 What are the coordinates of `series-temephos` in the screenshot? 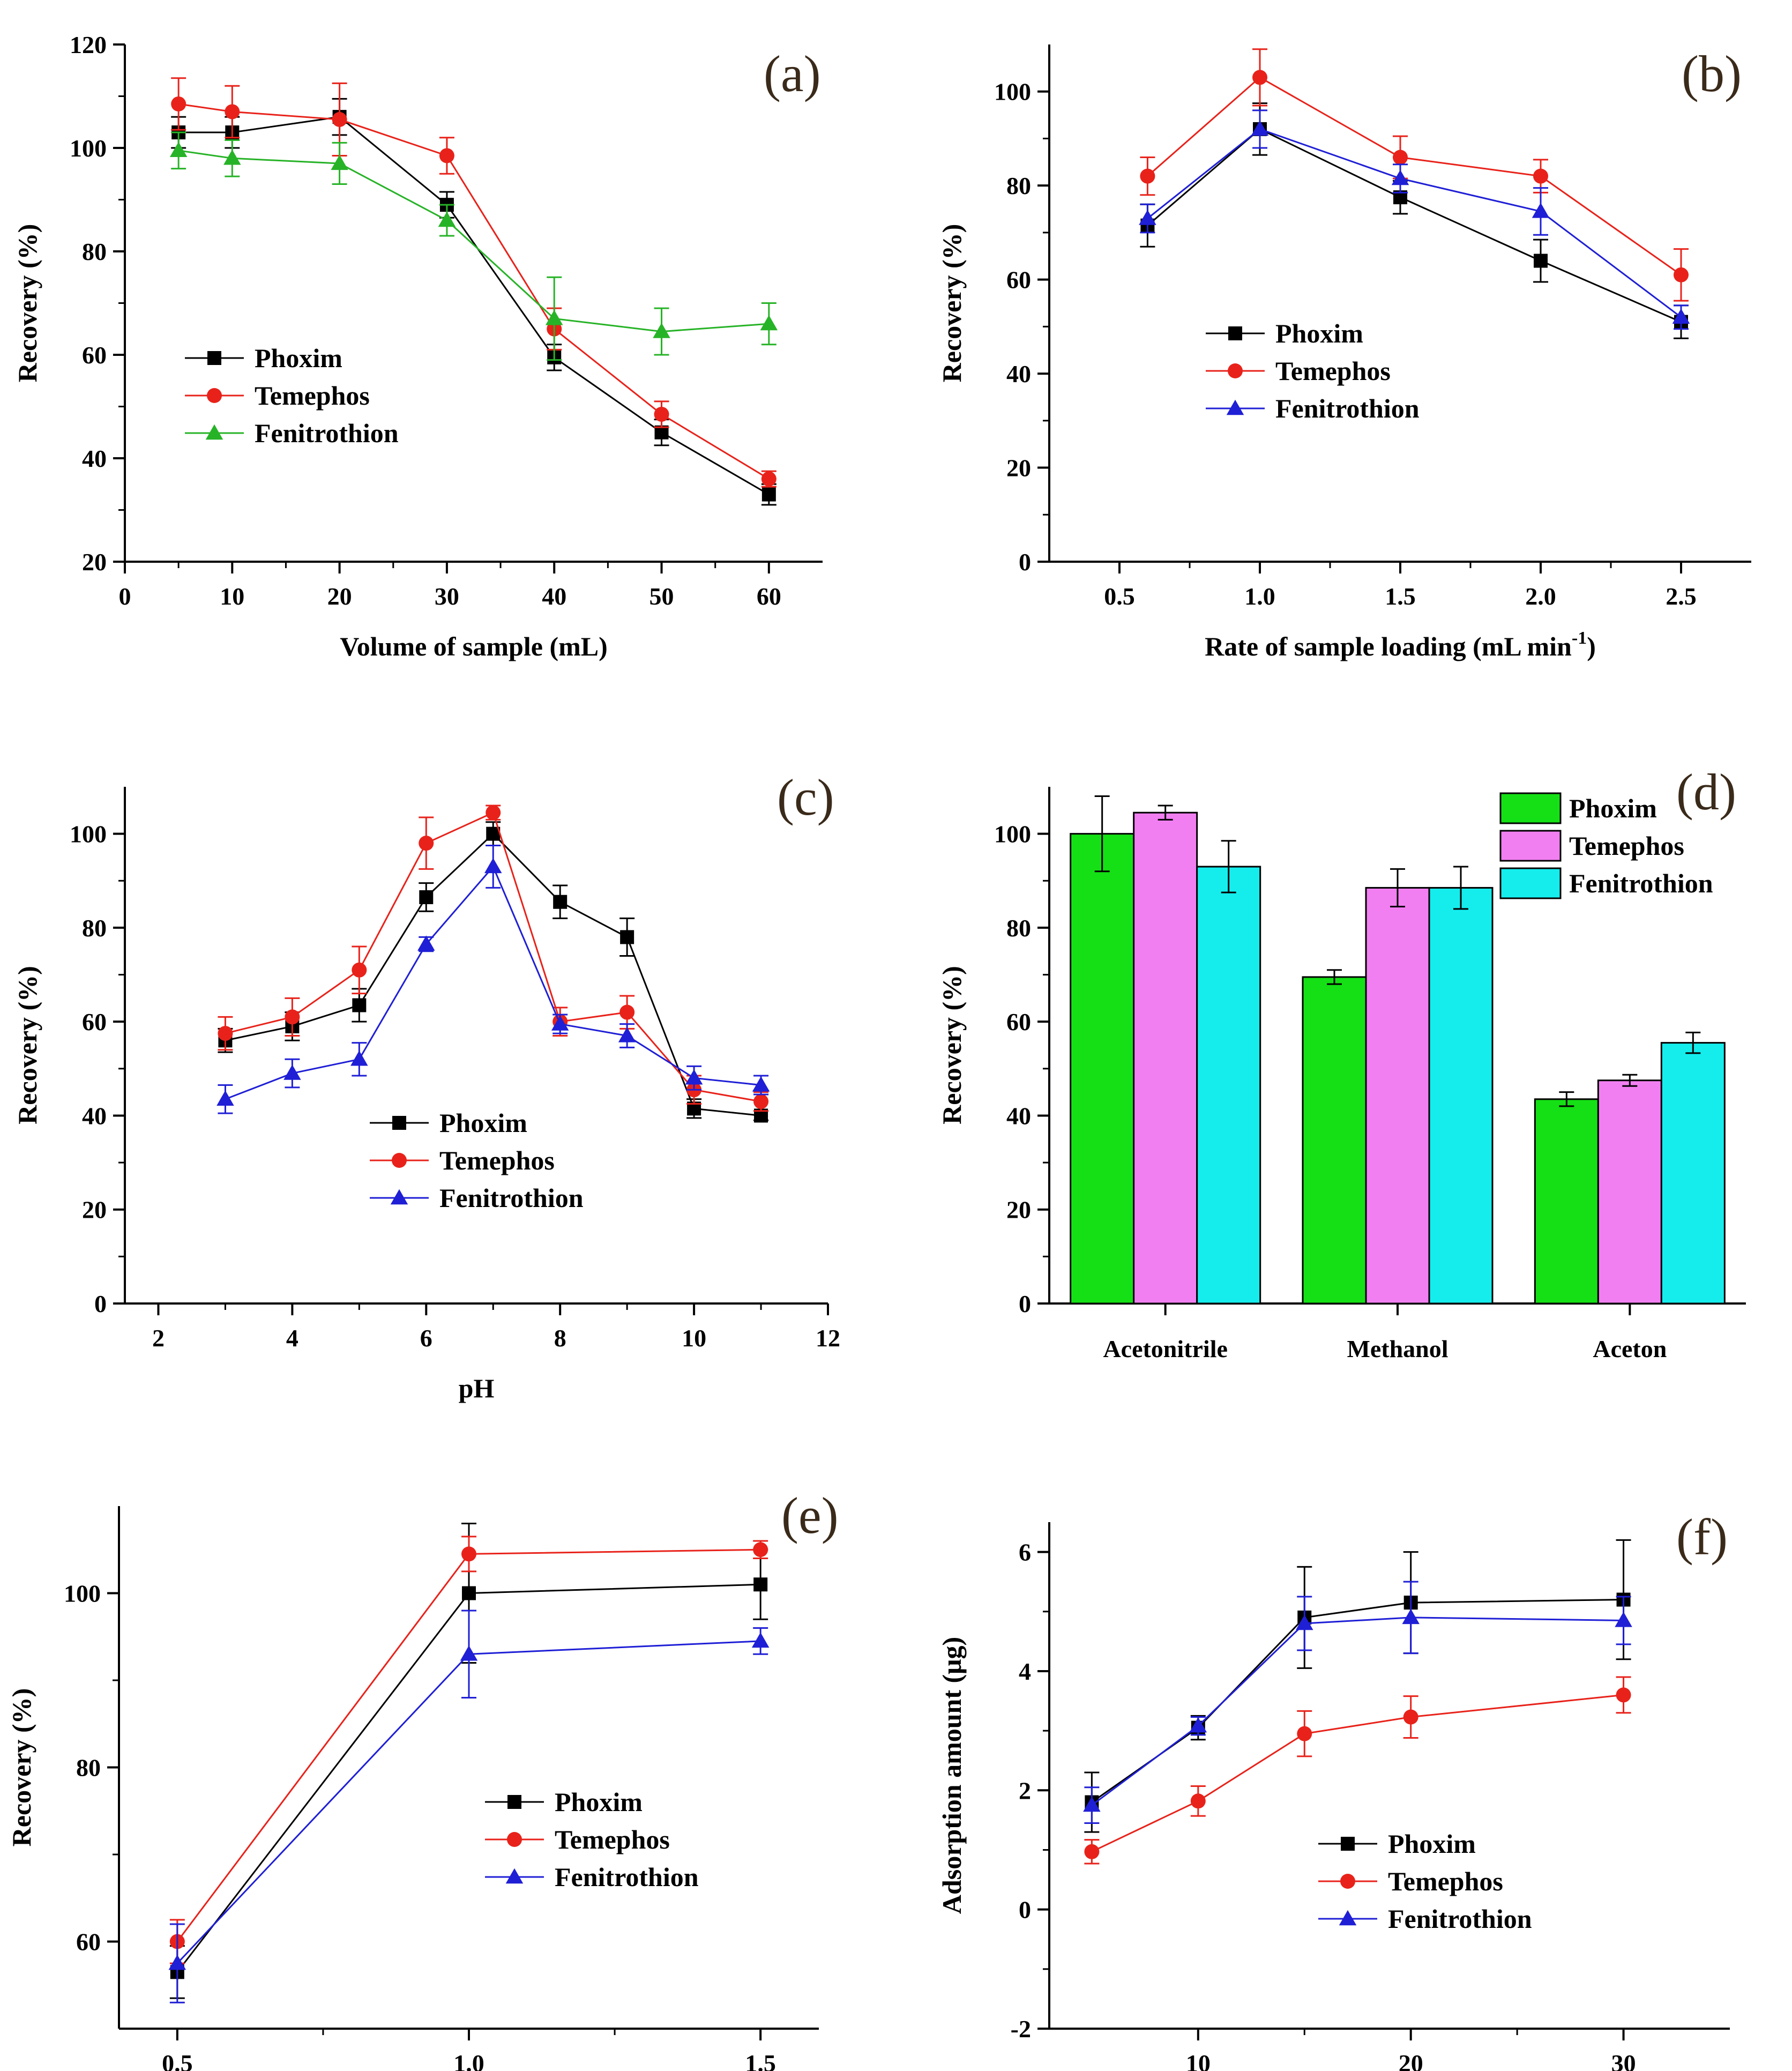 It's located at (469, 1750).